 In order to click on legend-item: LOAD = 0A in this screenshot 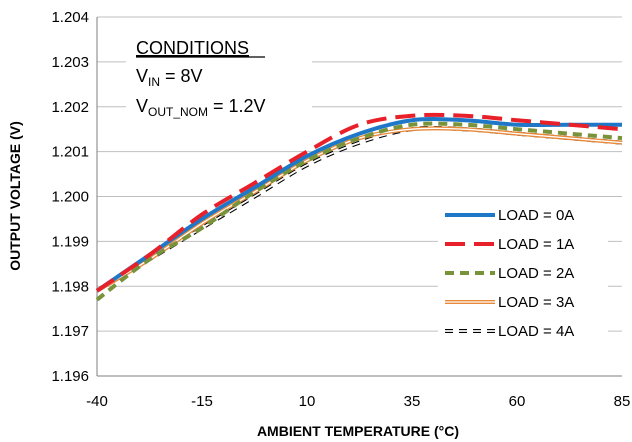, I will do `click(509, 215)`.